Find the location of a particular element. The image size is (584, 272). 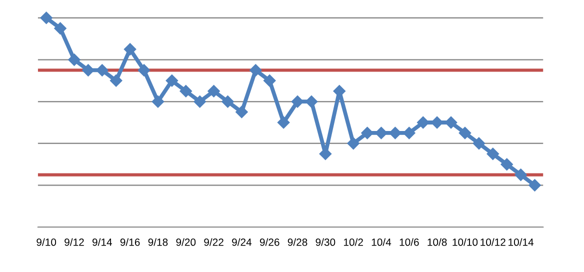

x-tick-label: 9/14 is located at coordinates (102, 242).